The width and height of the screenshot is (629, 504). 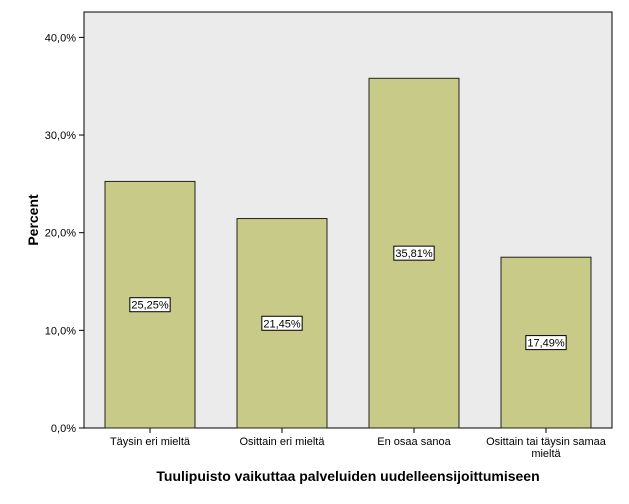 I want to click on x-tick-label: Osittain tai täysin samaa mieltä, so click(x=546, y=448).